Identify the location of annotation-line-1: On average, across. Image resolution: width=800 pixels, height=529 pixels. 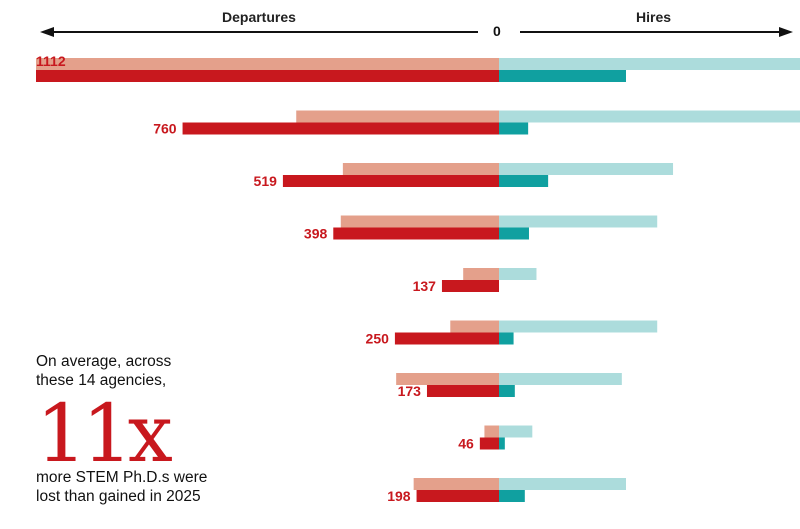
(104, 361).